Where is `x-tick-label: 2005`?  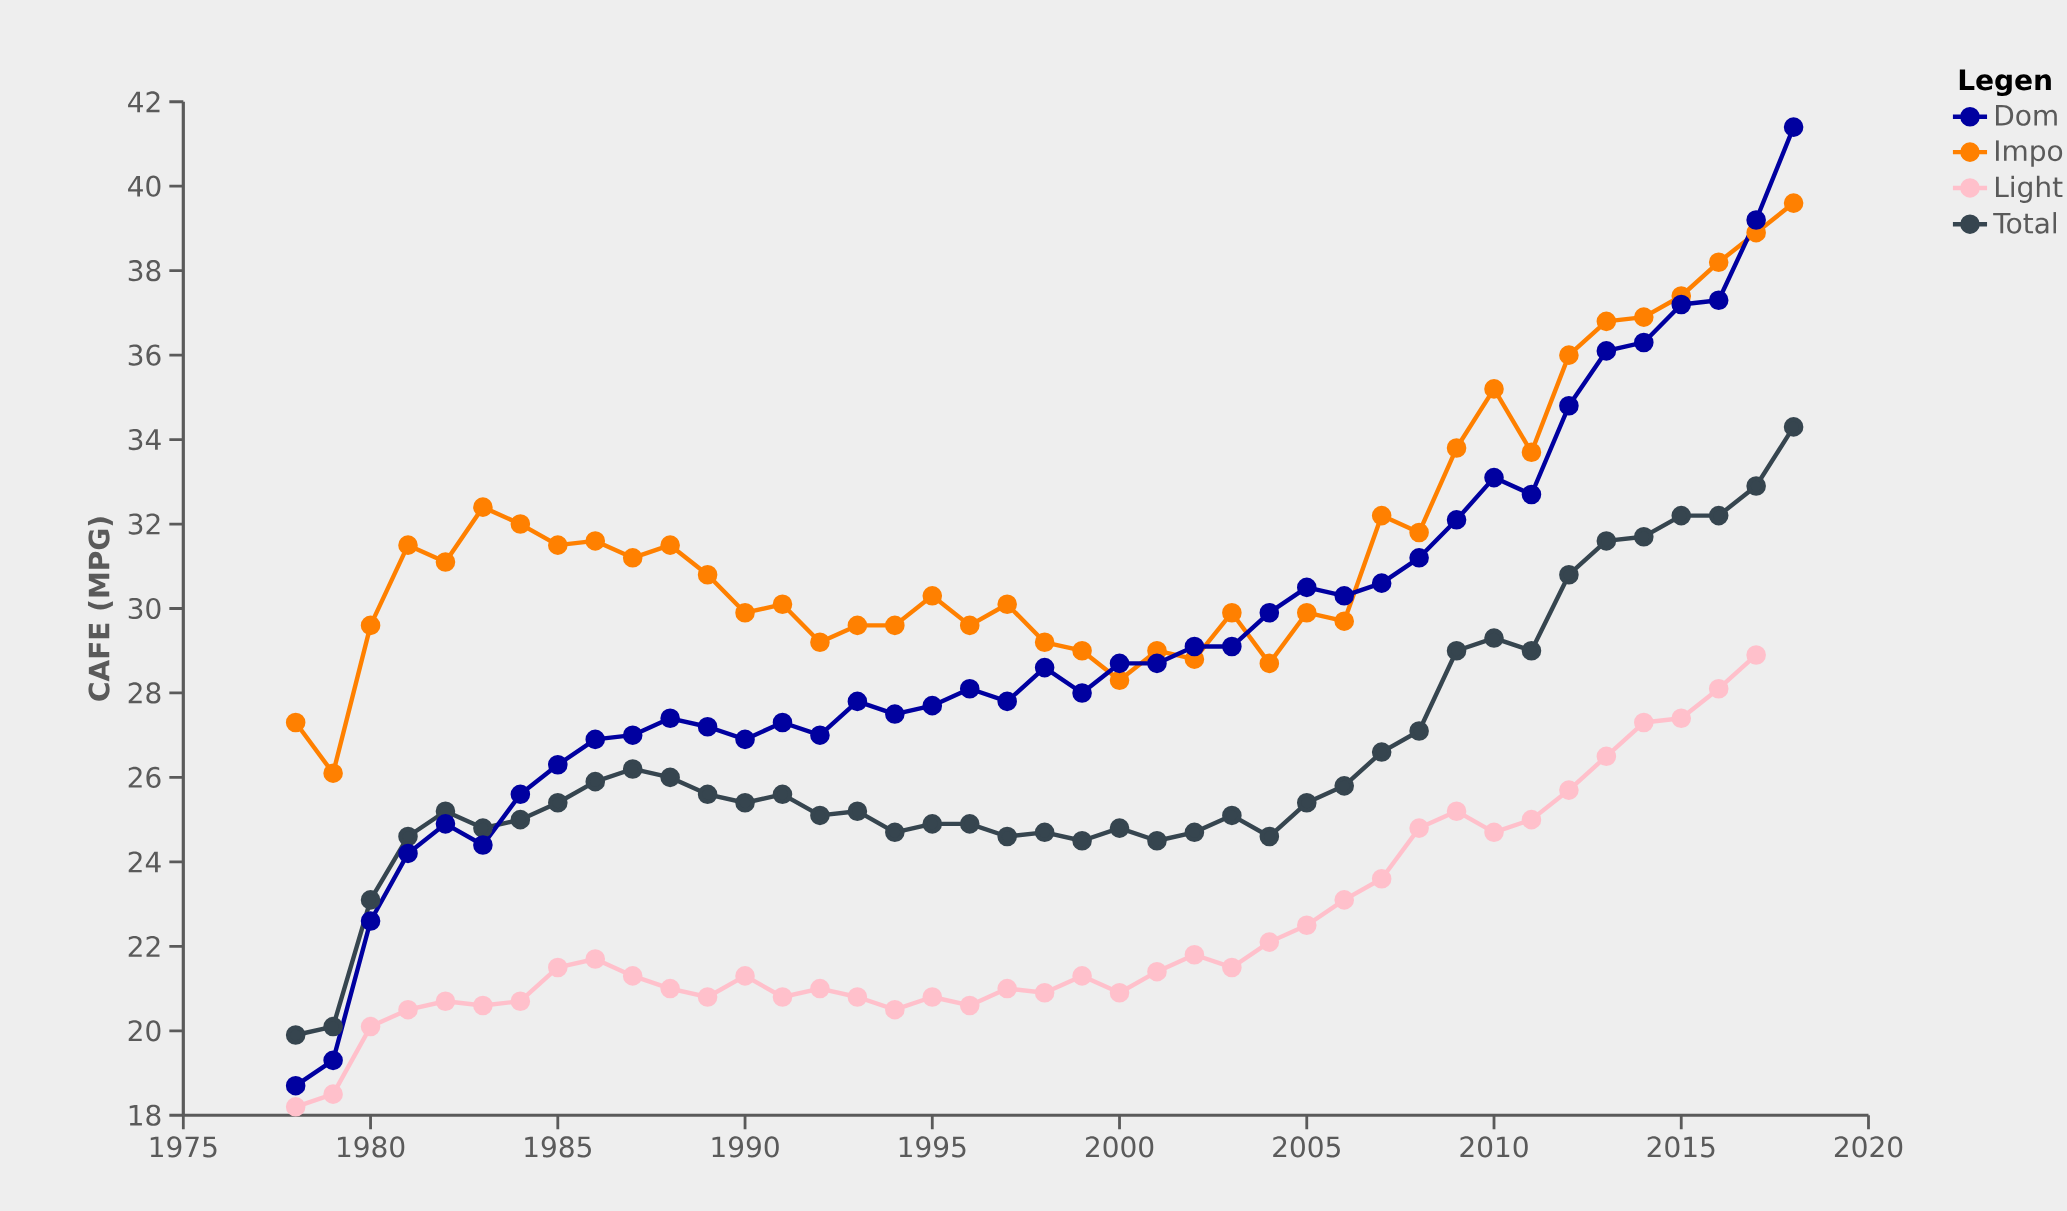 x-tick-label: 2005 is located at coordinates (1306, 1147).